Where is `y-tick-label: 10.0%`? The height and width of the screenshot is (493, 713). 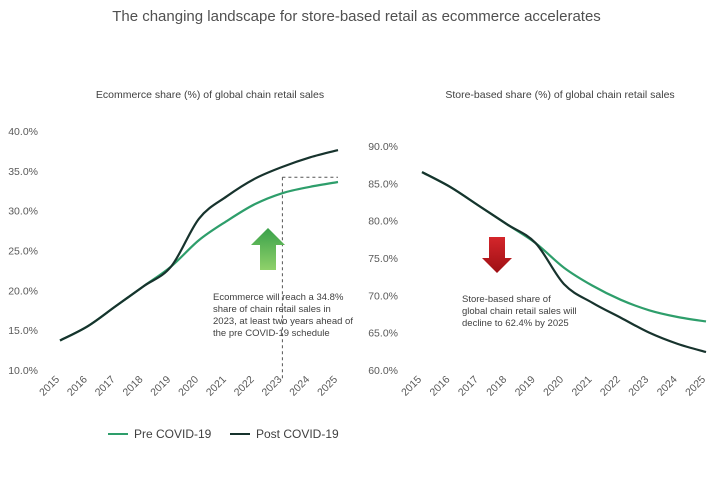
y-tick-label: 10.0% is located at coordinates (23, 371).